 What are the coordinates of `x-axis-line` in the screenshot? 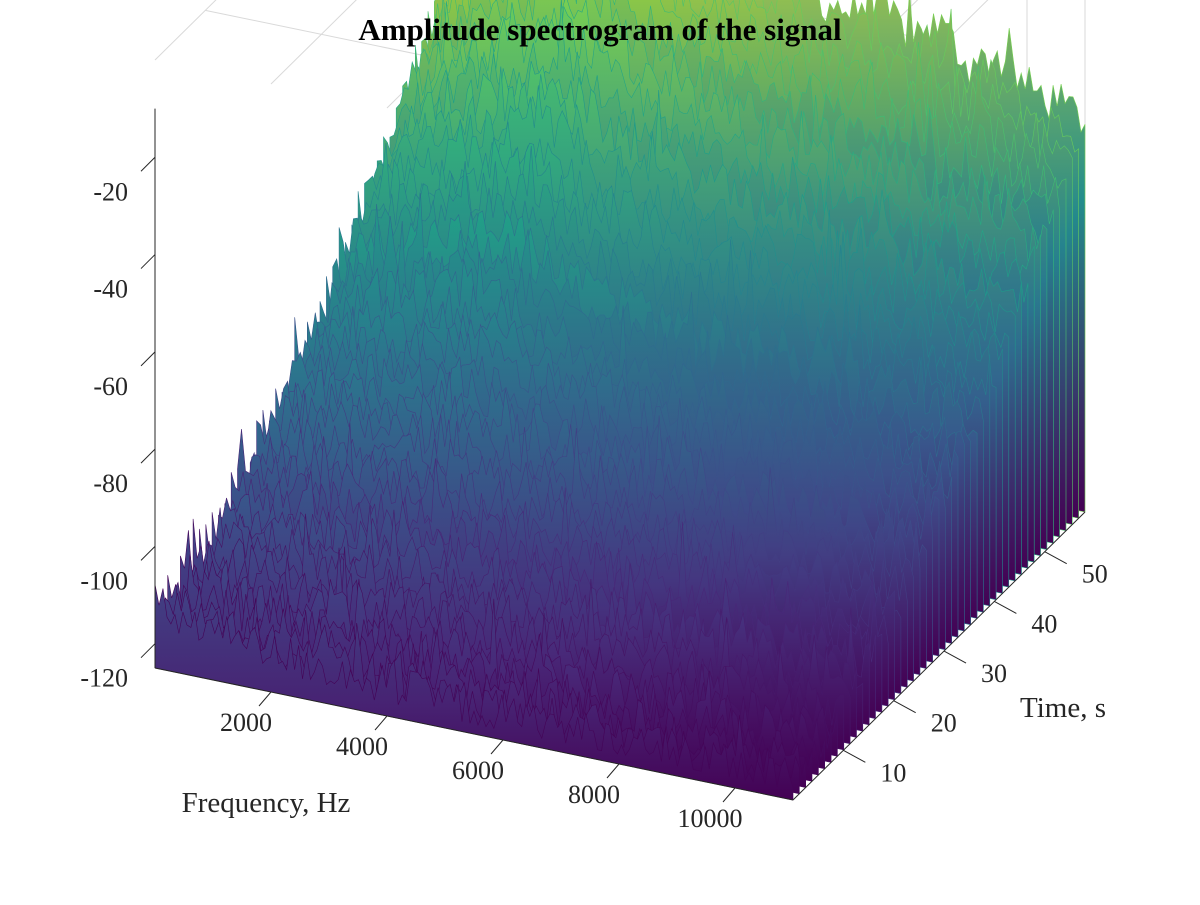 It's located at (474, 734).